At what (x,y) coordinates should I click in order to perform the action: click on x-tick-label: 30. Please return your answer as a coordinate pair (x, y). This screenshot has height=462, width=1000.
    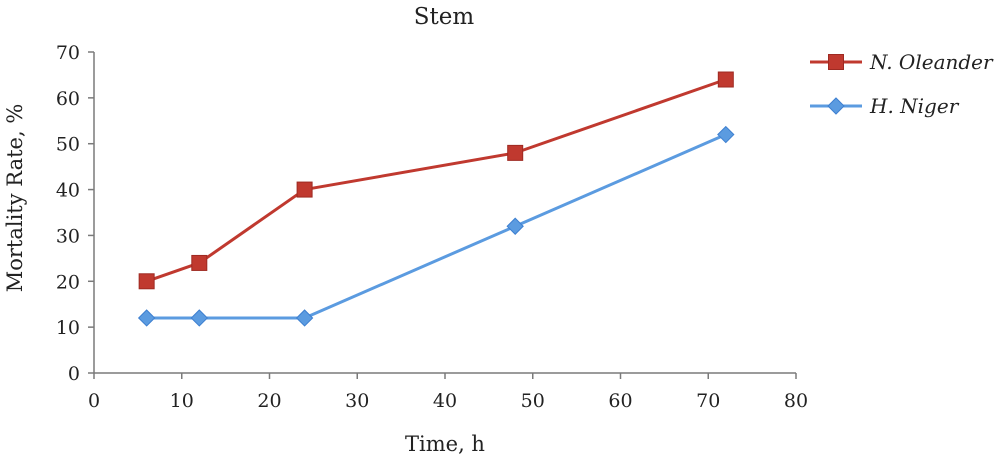
    Looking at the image, I should click on (357, 401).